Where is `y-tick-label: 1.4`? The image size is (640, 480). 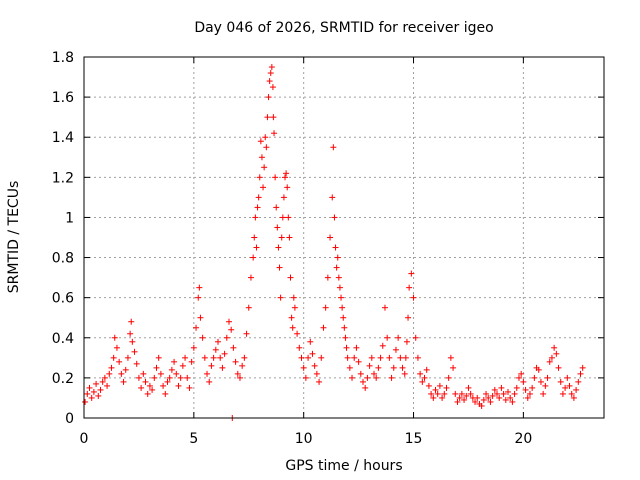 y-tick-label: 1.4 is located at coordinates (63, 138).